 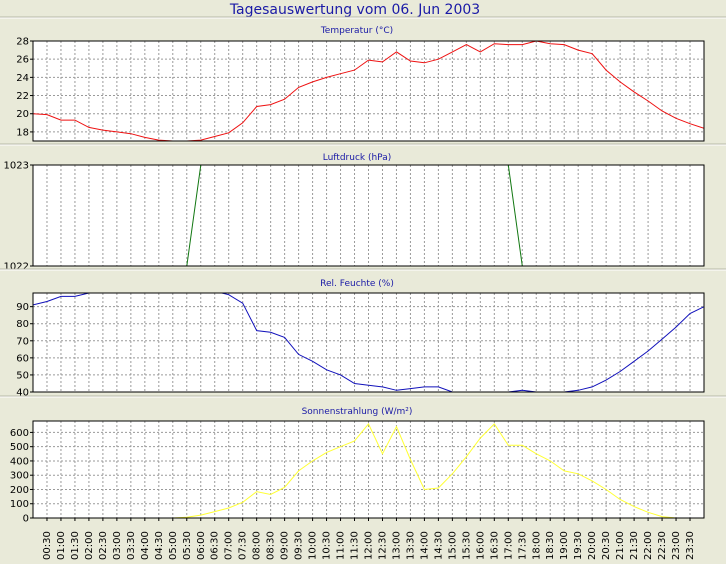 What do you see at coordinates (480, 545) in the screenshot?
I see `x-tick-label: 16:00` at bounding box center [480, 545].